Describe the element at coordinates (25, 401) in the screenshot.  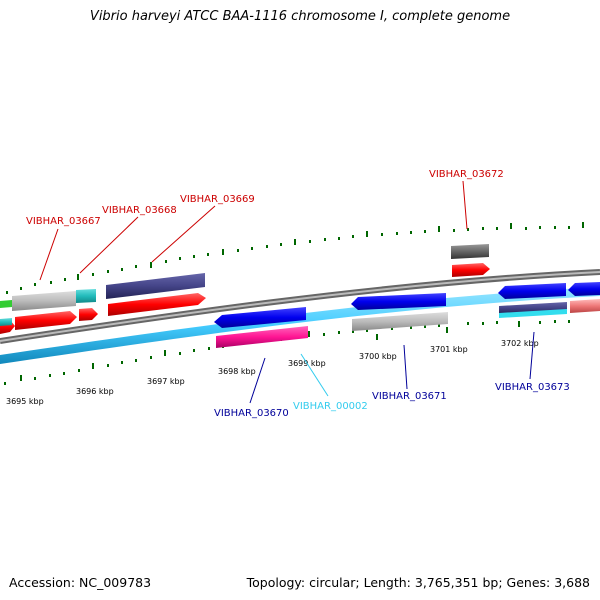
I see `tick-label: 3695 kbp` at that location.